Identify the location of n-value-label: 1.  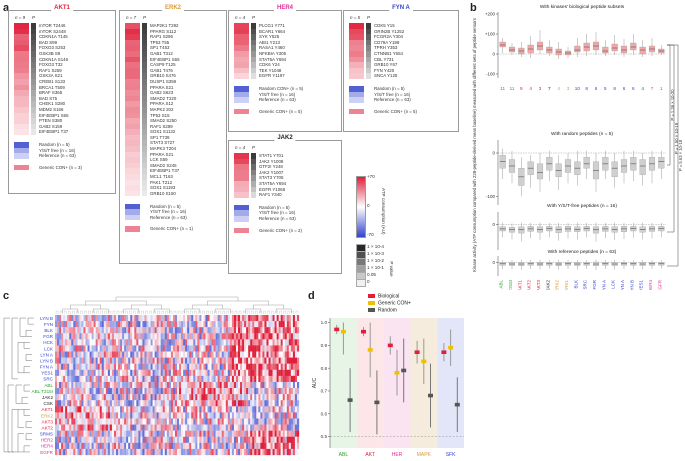
(661, 88).